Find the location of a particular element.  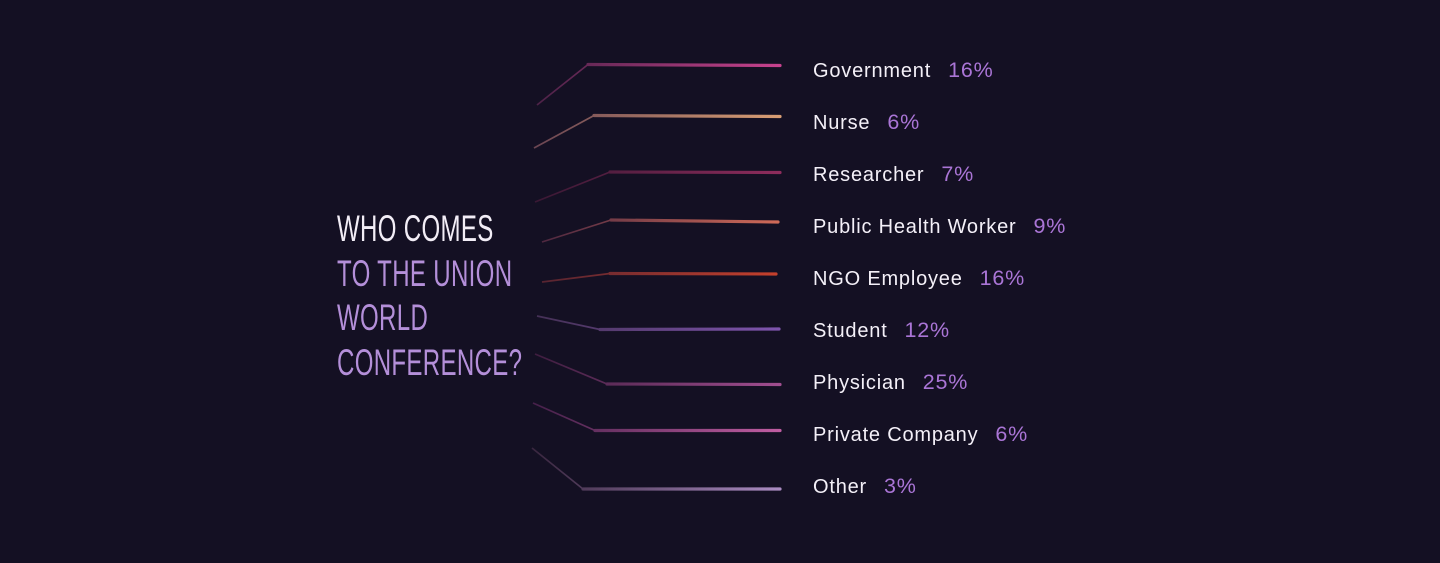

leader-line-student is located at coordinates (658, 323).